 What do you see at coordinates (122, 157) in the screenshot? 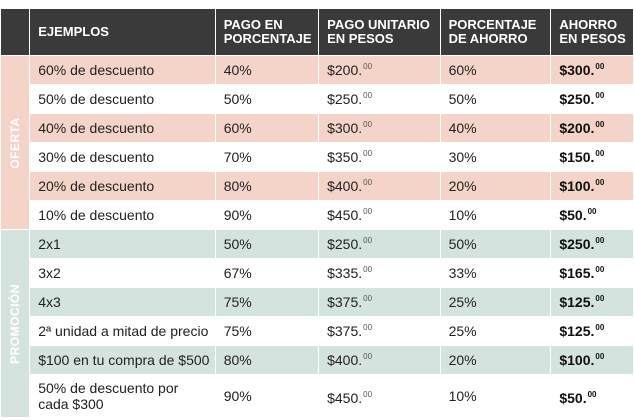
I see `cell-example: 30% de descuento` at bounding box center [122, 157].